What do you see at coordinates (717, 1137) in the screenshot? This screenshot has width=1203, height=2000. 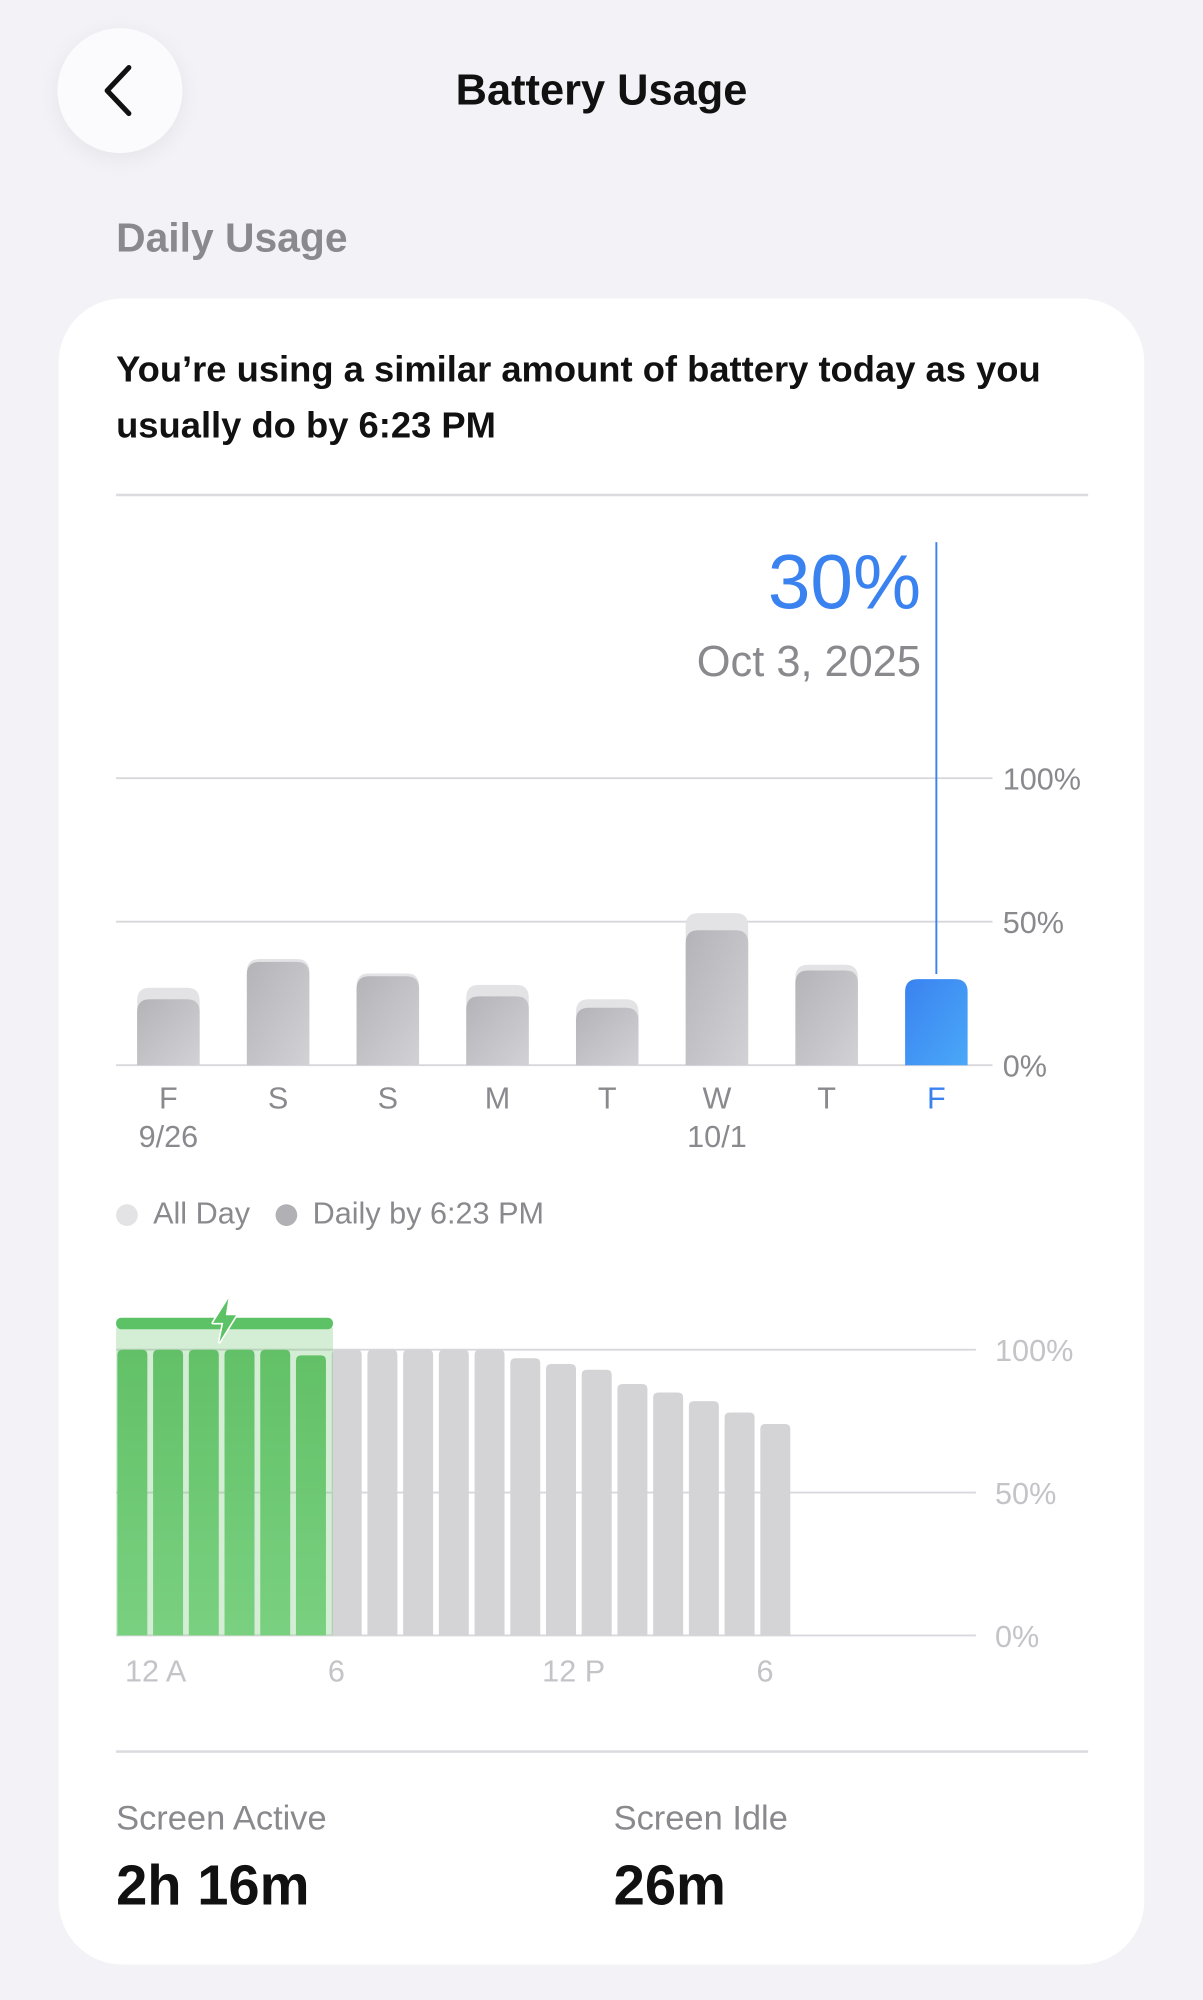 I see `x-tick-sublabel: 10/1` at bounding box center [717, 1137].